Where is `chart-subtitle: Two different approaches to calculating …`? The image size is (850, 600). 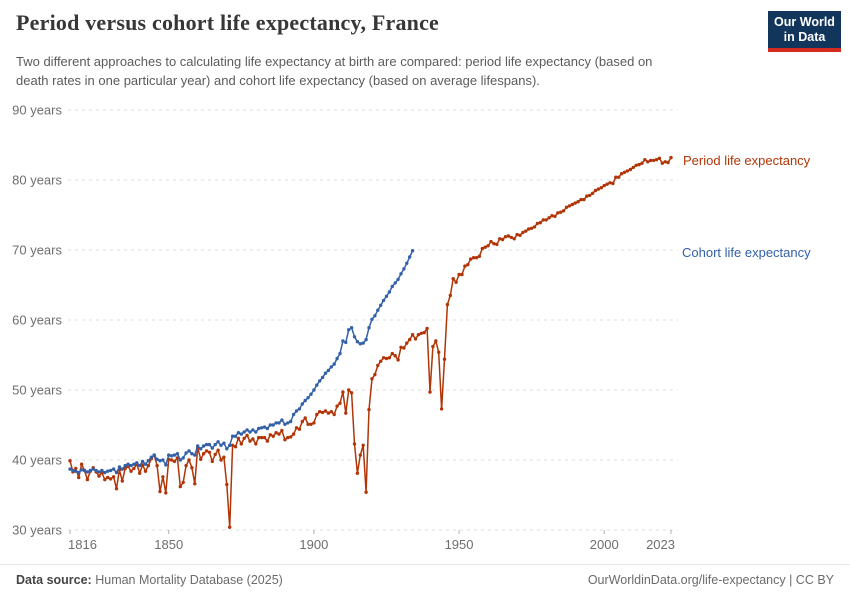
chart-subtitle: Two different approaches to calculating … is located at coordinates (396, 71).